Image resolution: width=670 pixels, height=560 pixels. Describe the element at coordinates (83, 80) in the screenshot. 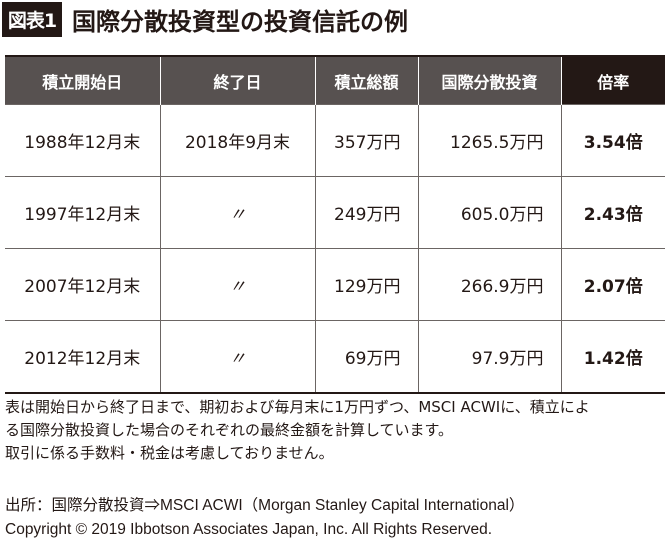

I see `column-header-start-date: 積立開始日` at that location.